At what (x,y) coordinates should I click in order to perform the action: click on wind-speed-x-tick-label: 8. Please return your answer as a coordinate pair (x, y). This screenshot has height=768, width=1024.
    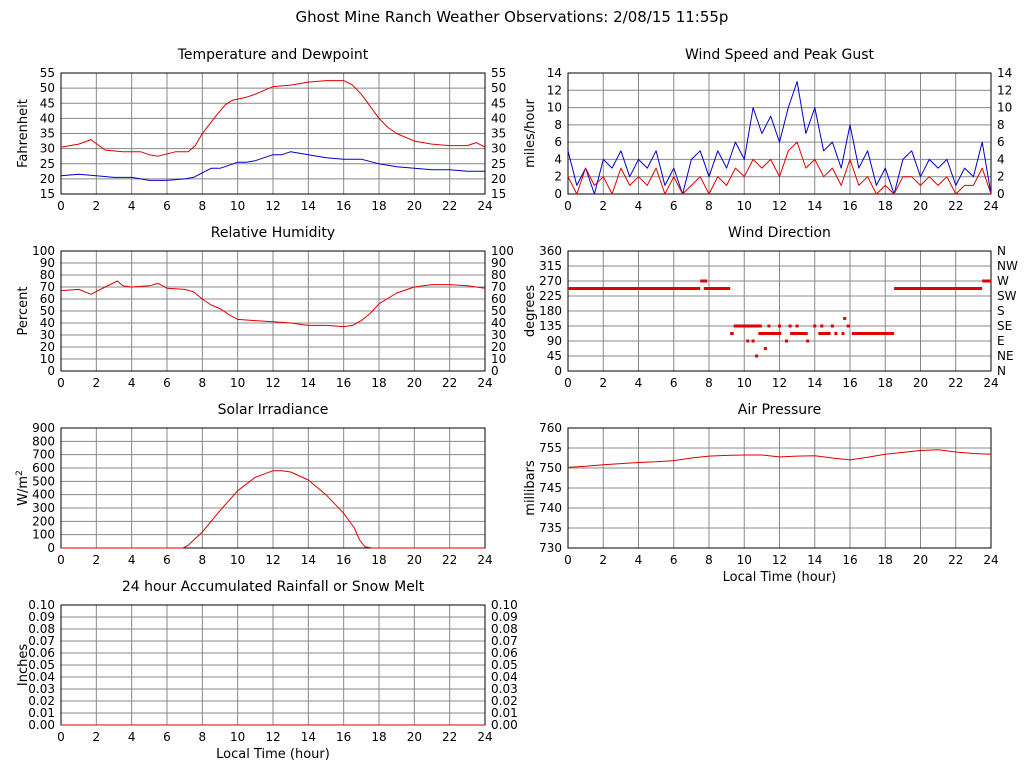
    Looking at the image, I should click on (709, 206).